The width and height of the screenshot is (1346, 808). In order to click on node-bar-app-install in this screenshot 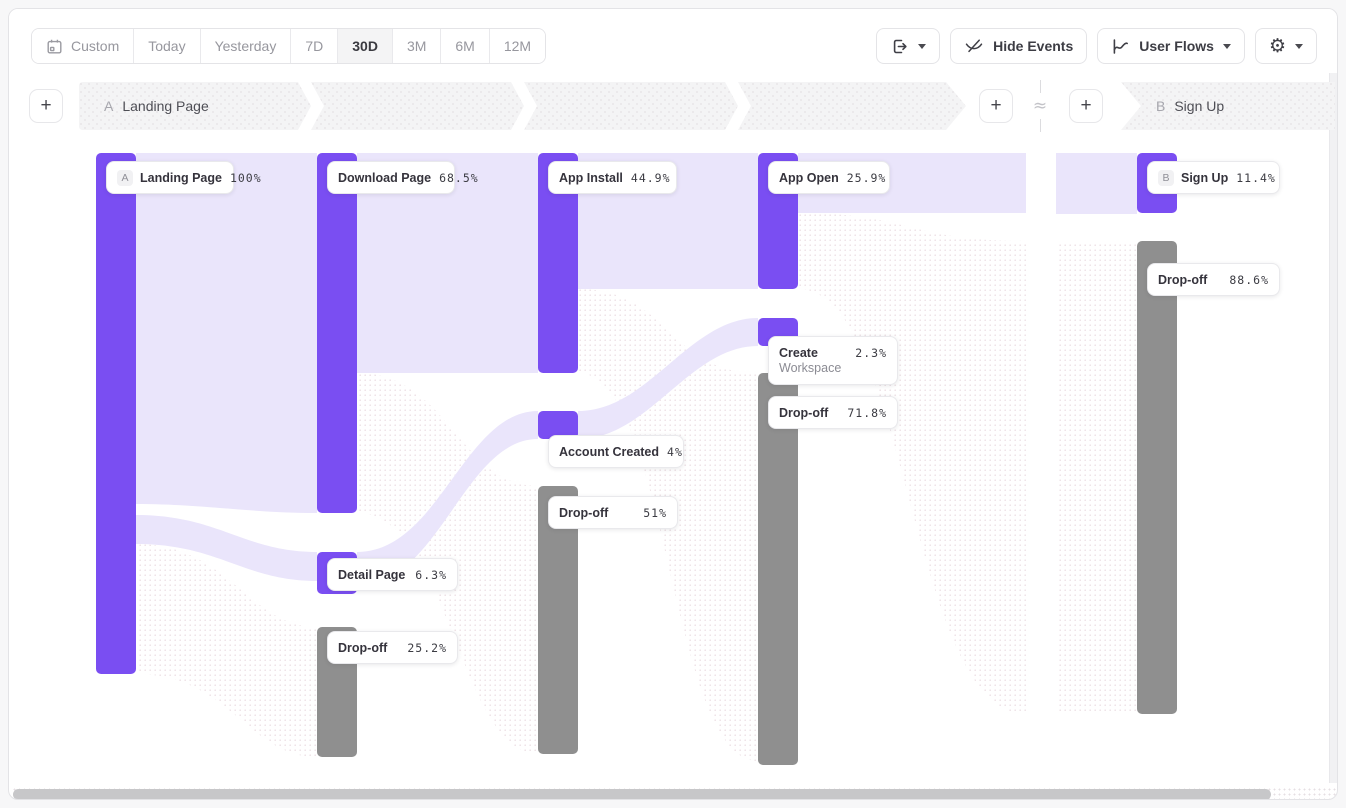, I will do `click(558, 263)`.